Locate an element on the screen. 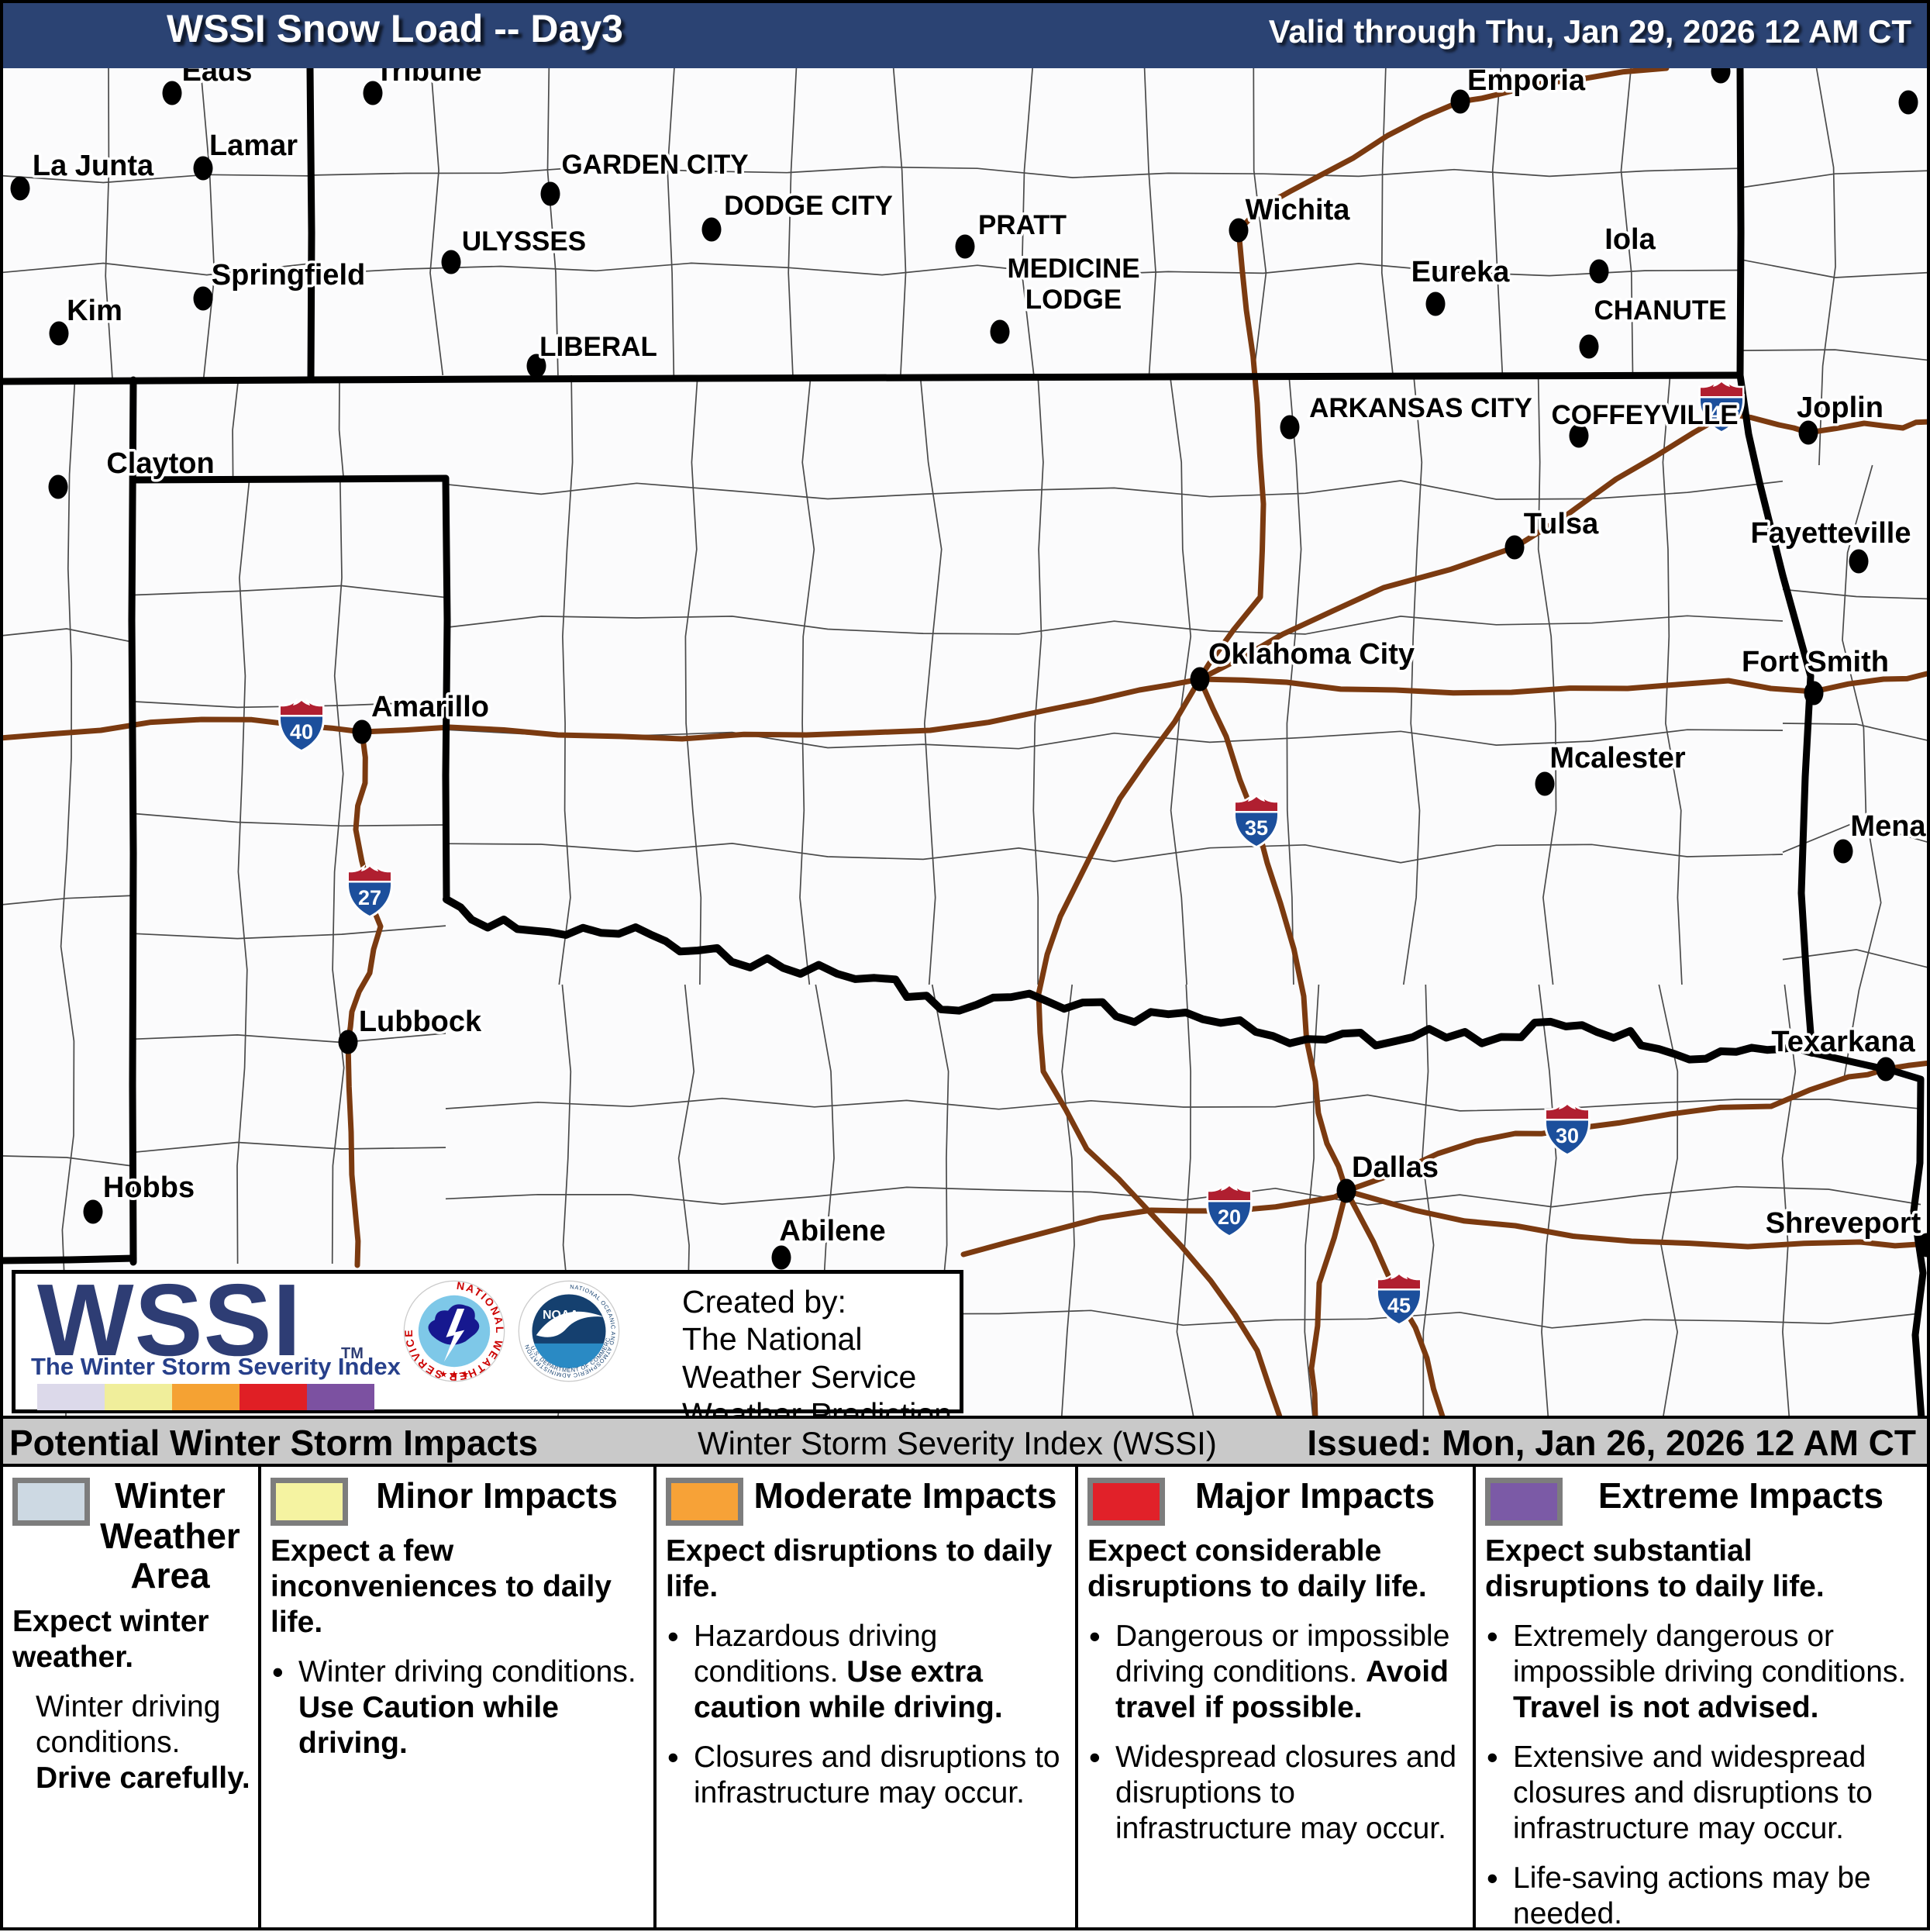 This screenshot has width=1930, height=1932. nws-stars: ★ ★ ★ is located at coordinates (454, 1373).